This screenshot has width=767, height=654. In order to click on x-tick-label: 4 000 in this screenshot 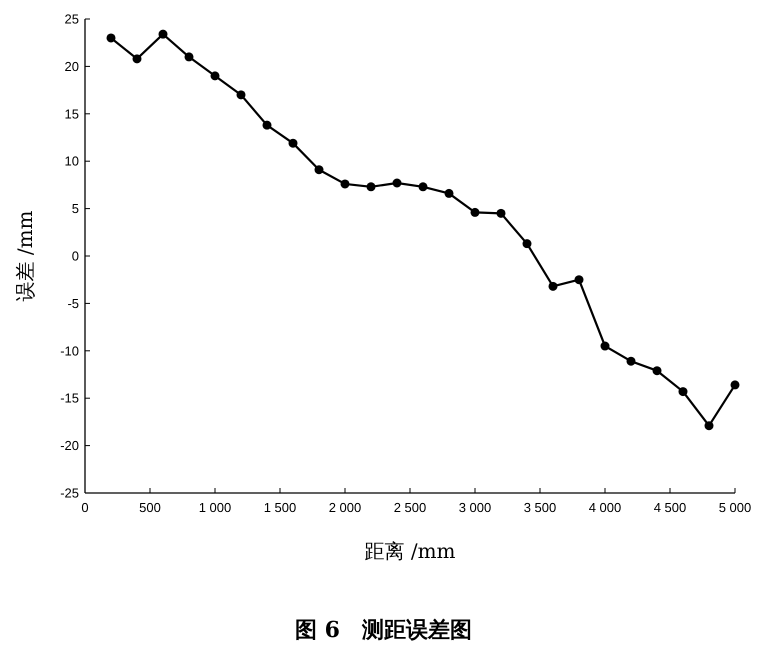, I will do `click(605, 507)`.